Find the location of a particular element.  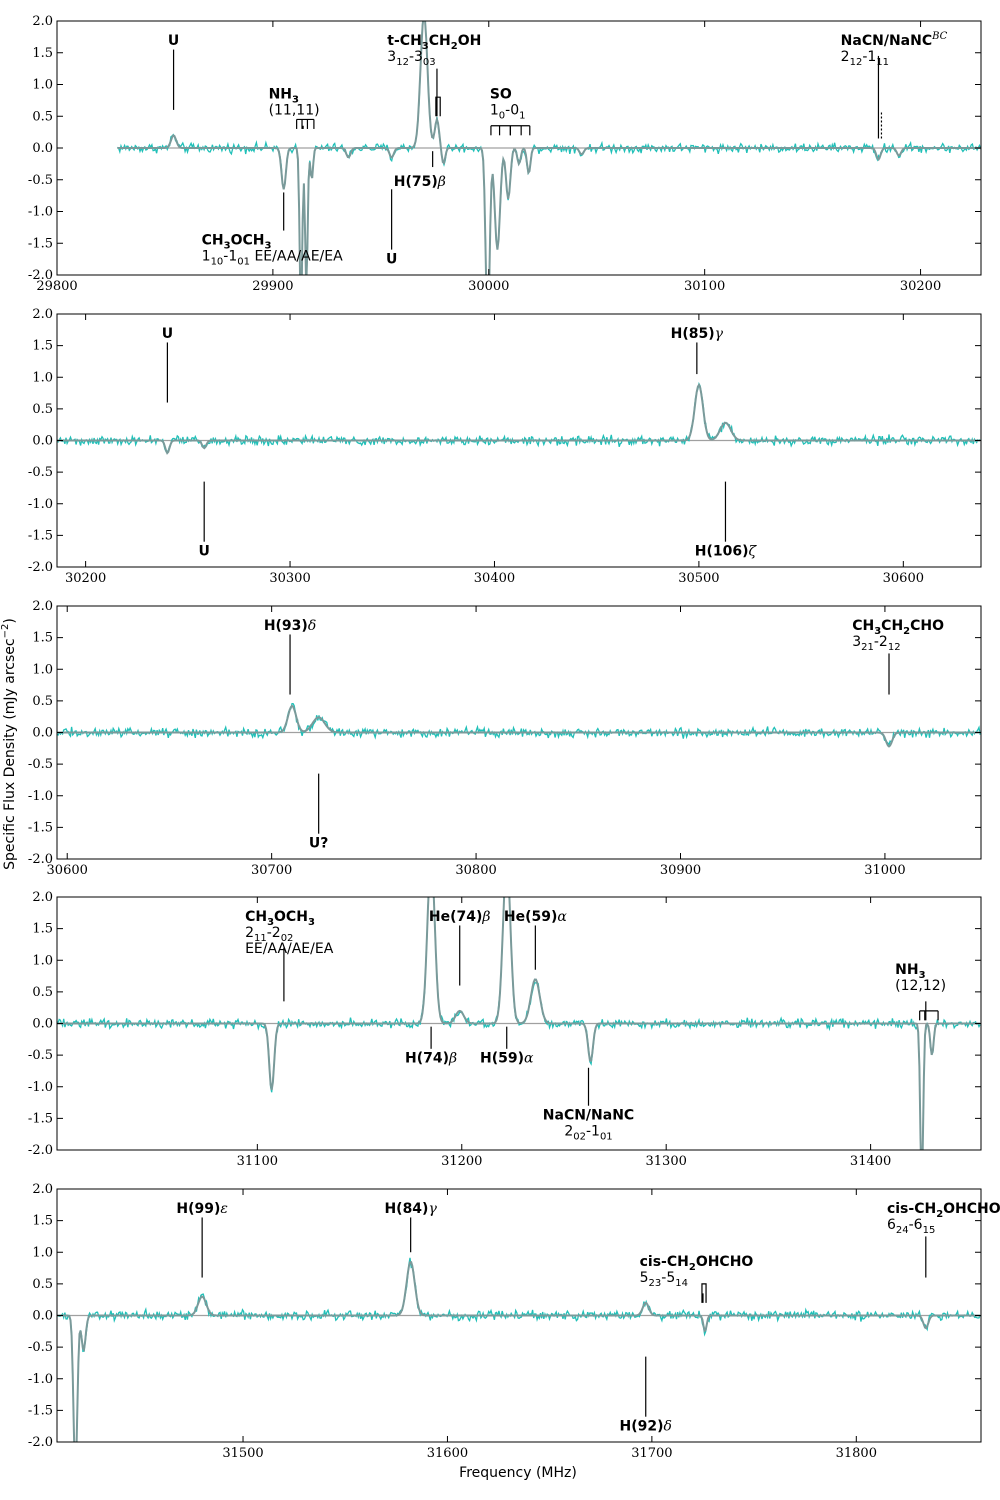

x-tick-label: 30500 is located at coordinates (698, 578).